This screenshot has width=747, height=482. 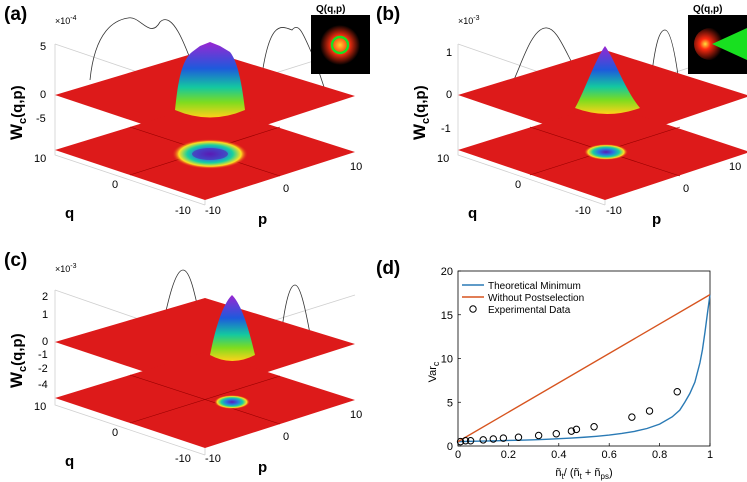 What do you see at coordinates (18, 112) in the screenshot?
I see `panel-a-zlabel: Wc(q,p)` at bounding box center [18, 112].